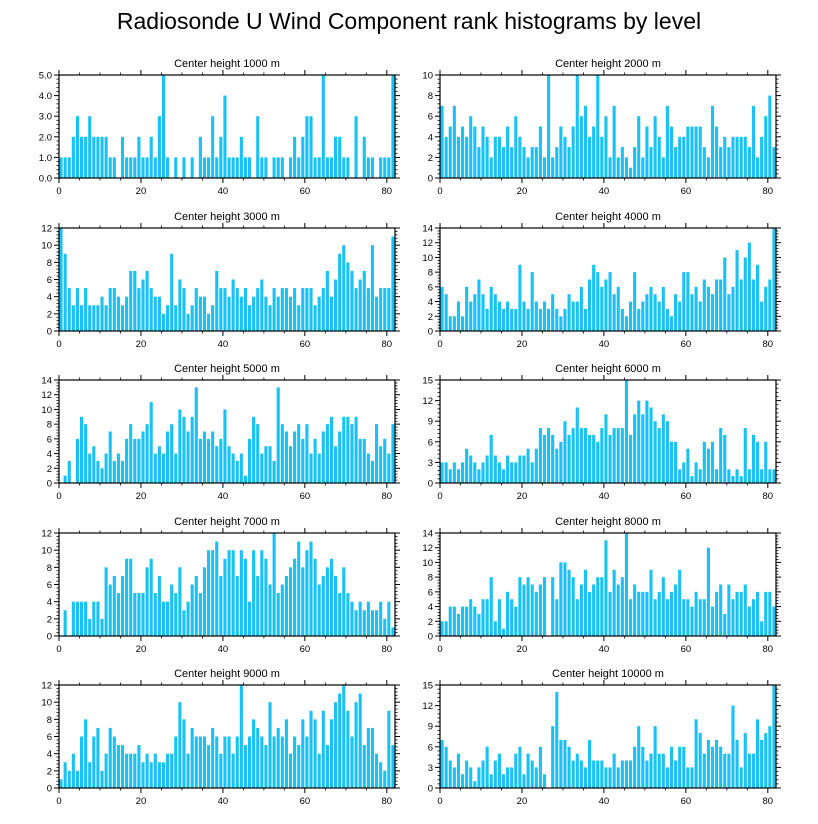 The image size is (818, 824). What do you see at coordinates (49, 771) in the screenshot?
I see `y-tick-label: 2` at bounding box center [49, 771].